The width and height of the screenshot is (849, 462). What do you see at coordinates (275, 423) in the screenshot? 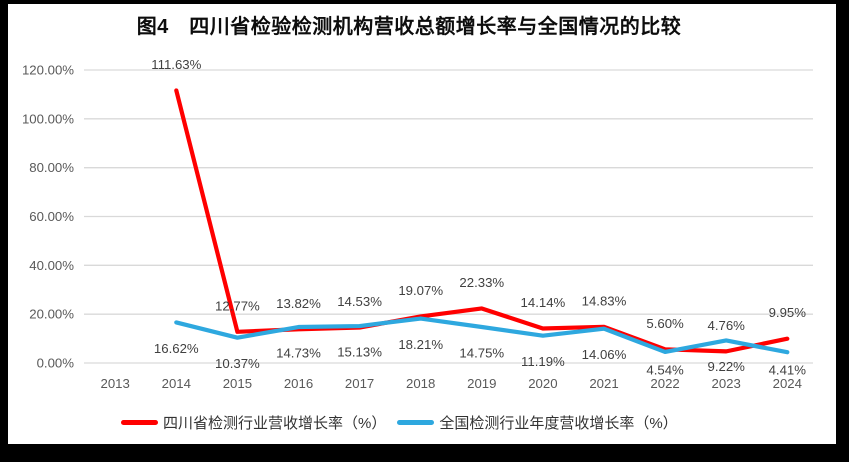
I see `legend-label-sichuan: 四川省检测行业营收增长率（%）` at bounding box center [275, 423].